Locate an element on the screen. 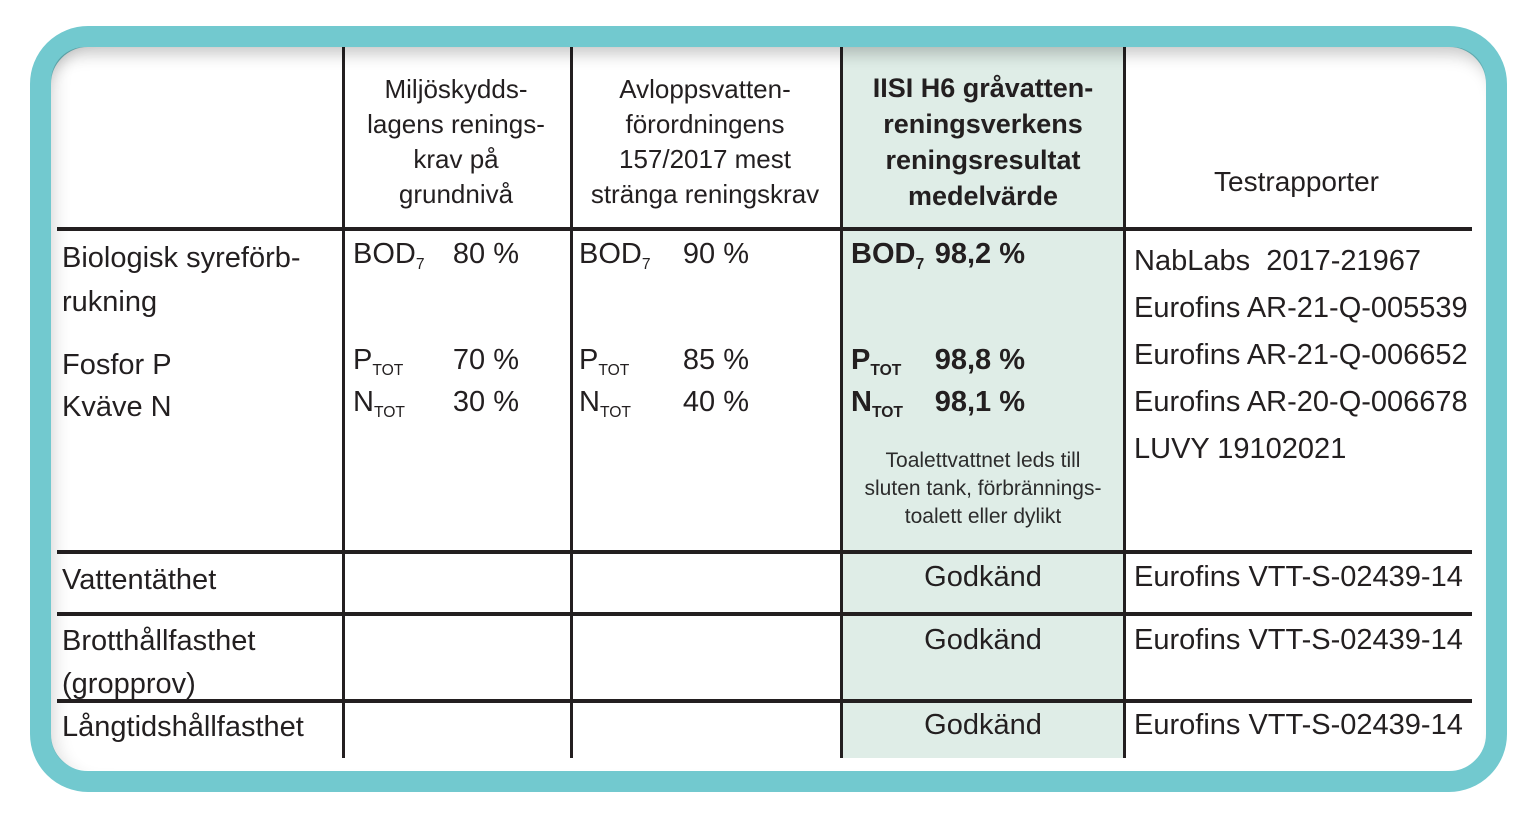 The image size is (1536, 816). basic-ntot-param: NTOT is located at coordinates (379, 403).